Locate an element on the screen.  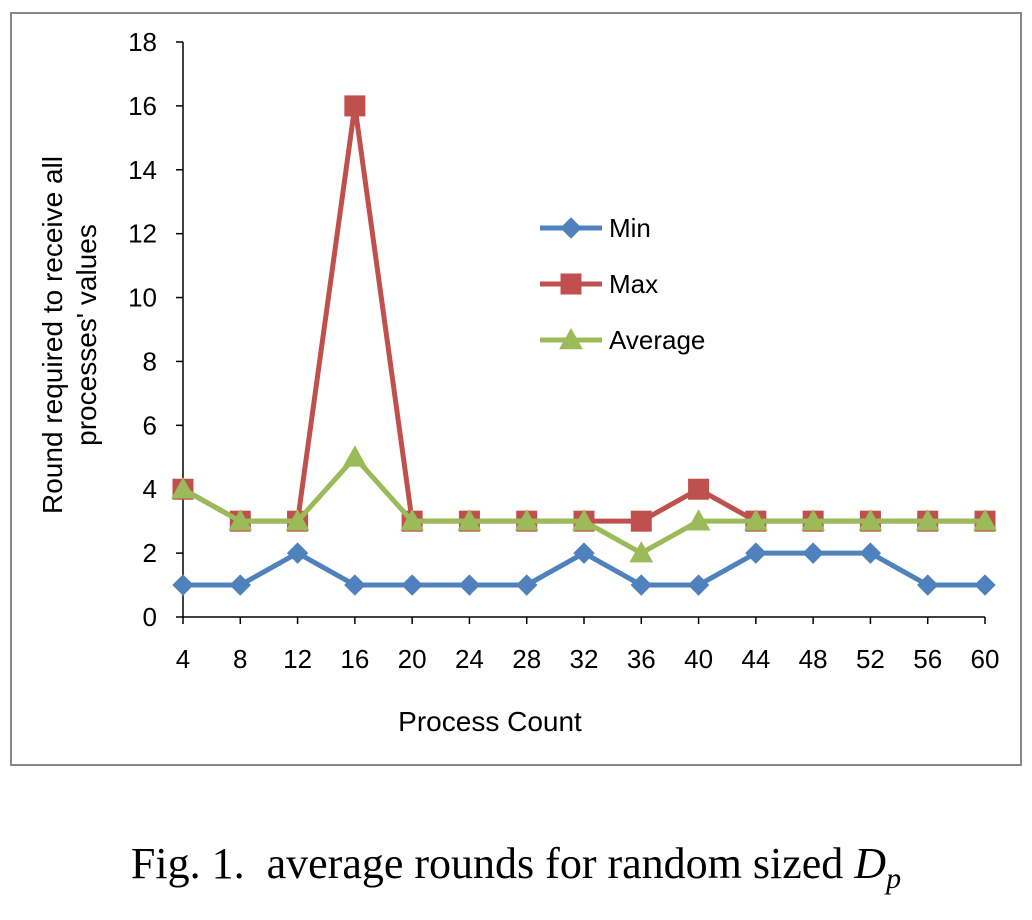
legend-item-max: Max is located at coordinates (599, 284).